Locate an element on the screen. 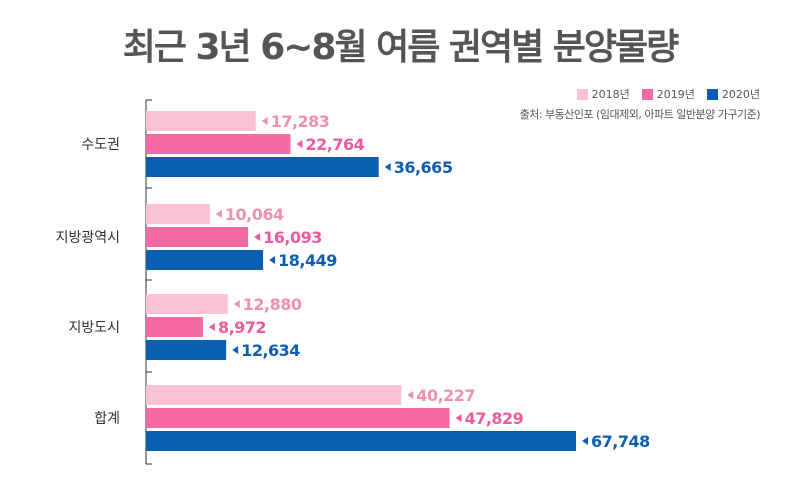  legend-label-2018: 2018년 is located at coordinates (610, 94).